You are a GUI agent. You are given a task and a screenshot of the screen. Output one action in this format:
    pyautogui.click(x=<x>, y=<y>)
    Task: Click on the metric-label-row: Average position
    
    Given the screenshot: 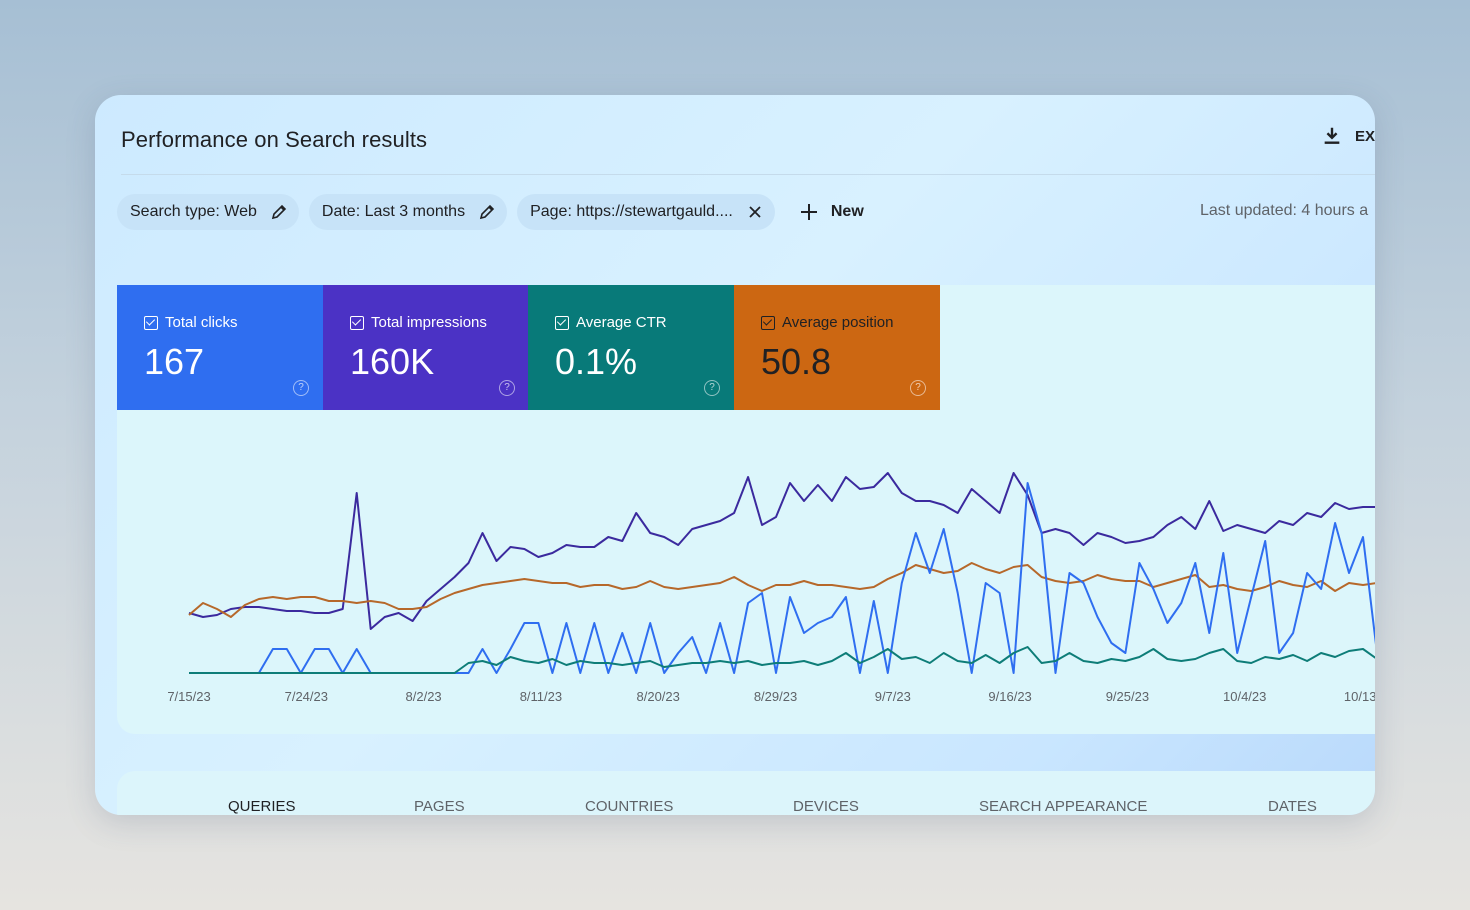 What is the action you would take?
    pyautogui.click(x=827, y=322)
    